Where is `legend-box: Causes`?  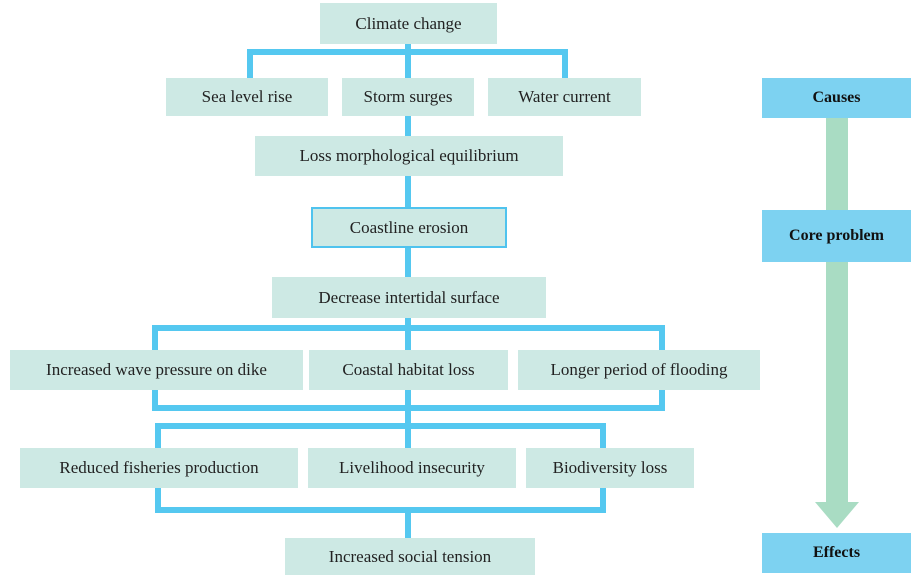 legend-box: Causes is located at coordinates (836, 98).